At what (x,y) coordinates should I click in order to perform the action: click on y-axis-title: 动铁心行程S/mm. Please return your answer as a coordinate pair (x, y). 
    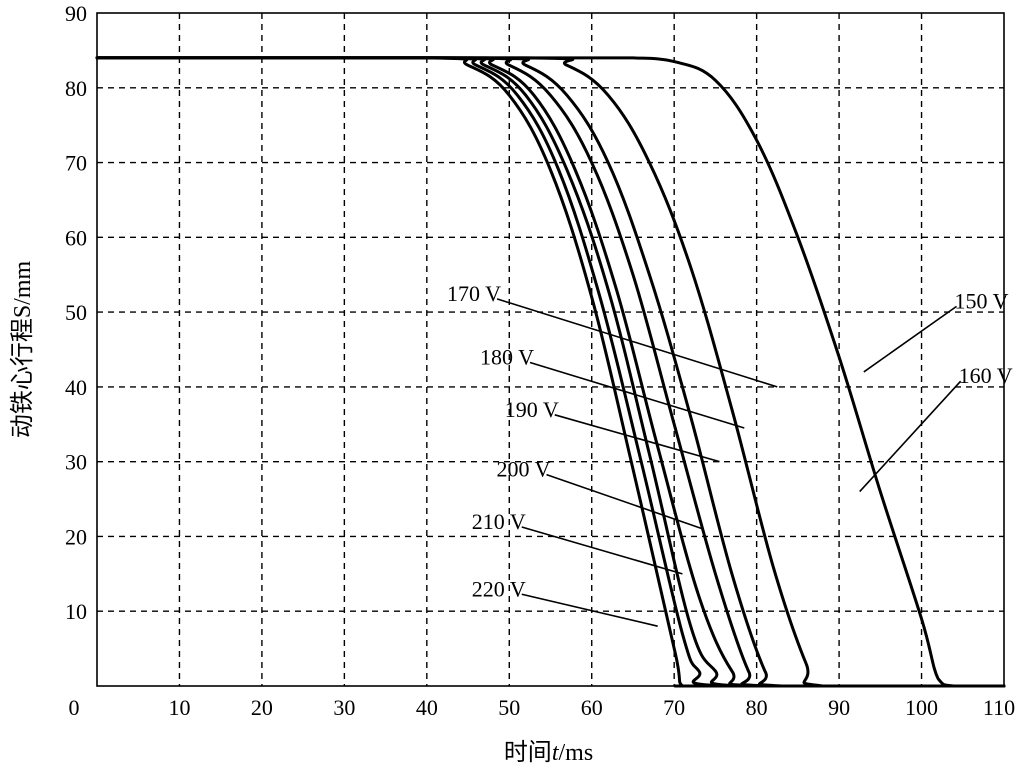
    Looking at the image, I should click on (22, 349).